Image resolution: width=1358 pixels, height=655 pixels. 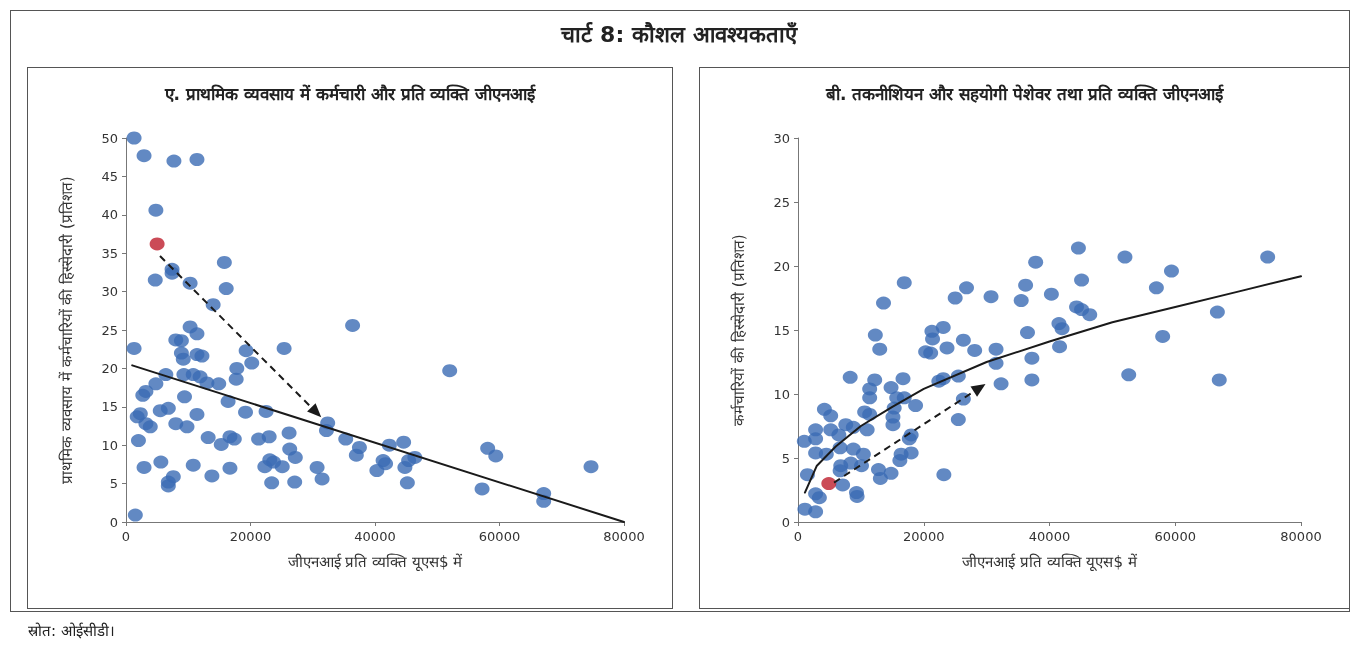 I want to click on chart-title: ए. प्राथमिक व्यवसाय में कर्मचारी और प्रति व्यक्ति जीएनआई, so click(x=350, y=93).